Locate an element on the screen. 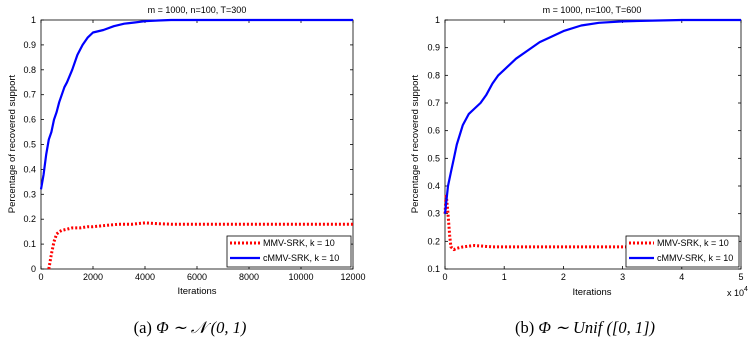 The height and width of the screenshot is (341, 754). chart-title: m = 1000, n=100, T=300 is located at coordinates (197, 10).